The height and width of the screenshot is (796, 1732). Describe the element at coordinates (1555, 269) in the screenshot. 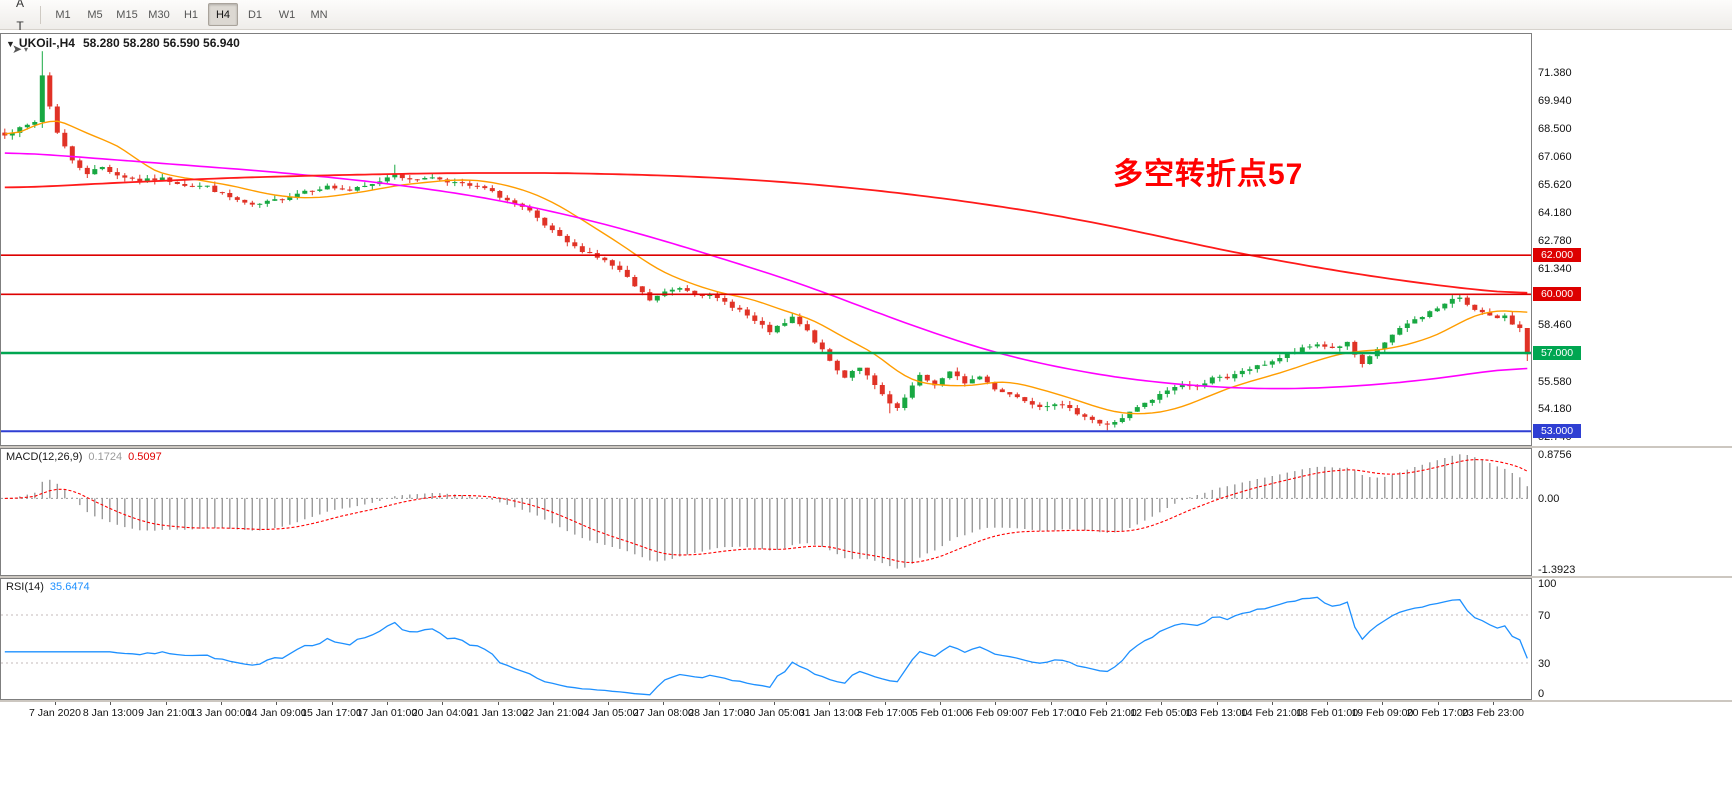

I see `price-scale-label: 61.340` at that location.